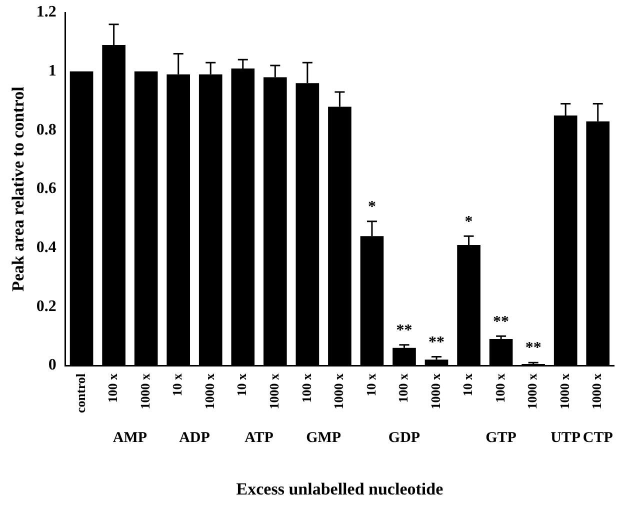 The height and width of the screenshot is (508, 639). Describe the element at coordinates (46, 247) in the screenshot. I see `y-tick-label: 0.4` at that location.